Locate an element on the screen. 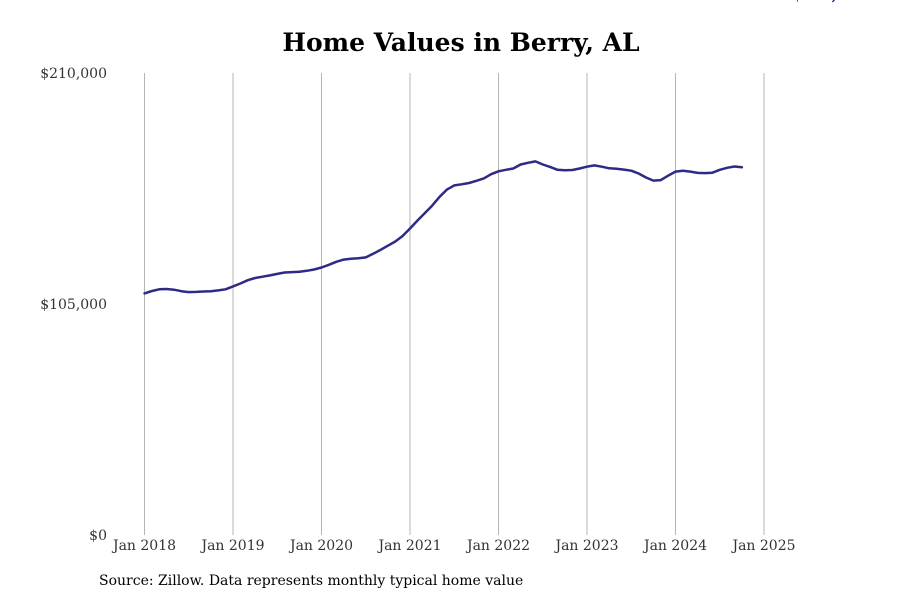 Image resolution: width=900 pixels, height=600 pixels. x-tick-label: Jan 2023 is located at coordinates (585, 546).